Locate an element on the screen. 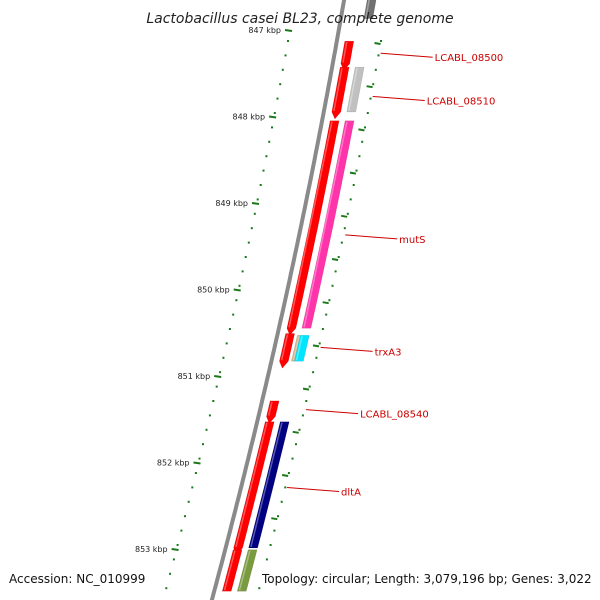  kbp-tick-label: 852 kbp is located at coordinates (173, 463).